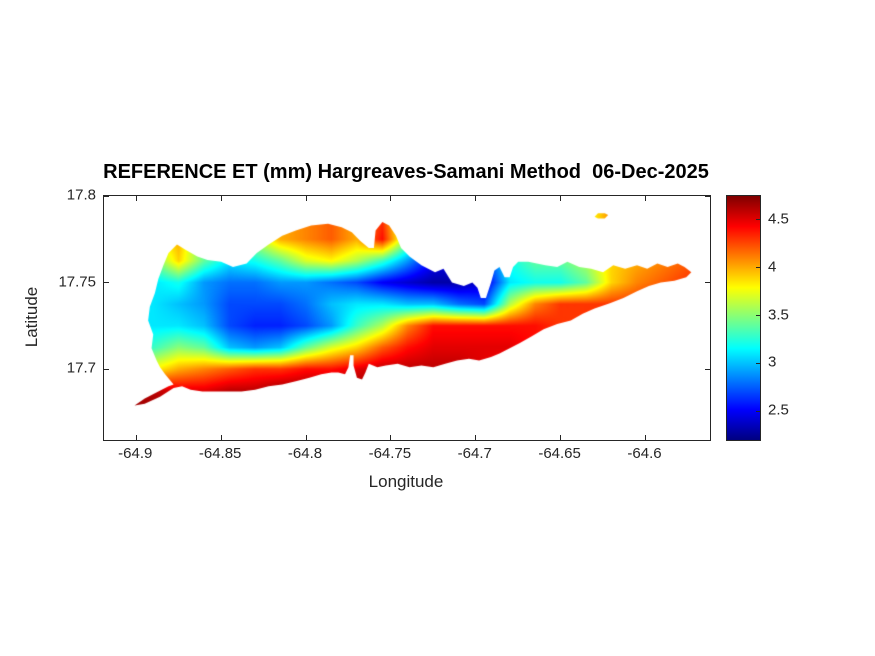  What do you see at coordinates (772, 362) in the screenshot?
I see `colorbar-tick-label: 3` at bounding box center [772, 362].